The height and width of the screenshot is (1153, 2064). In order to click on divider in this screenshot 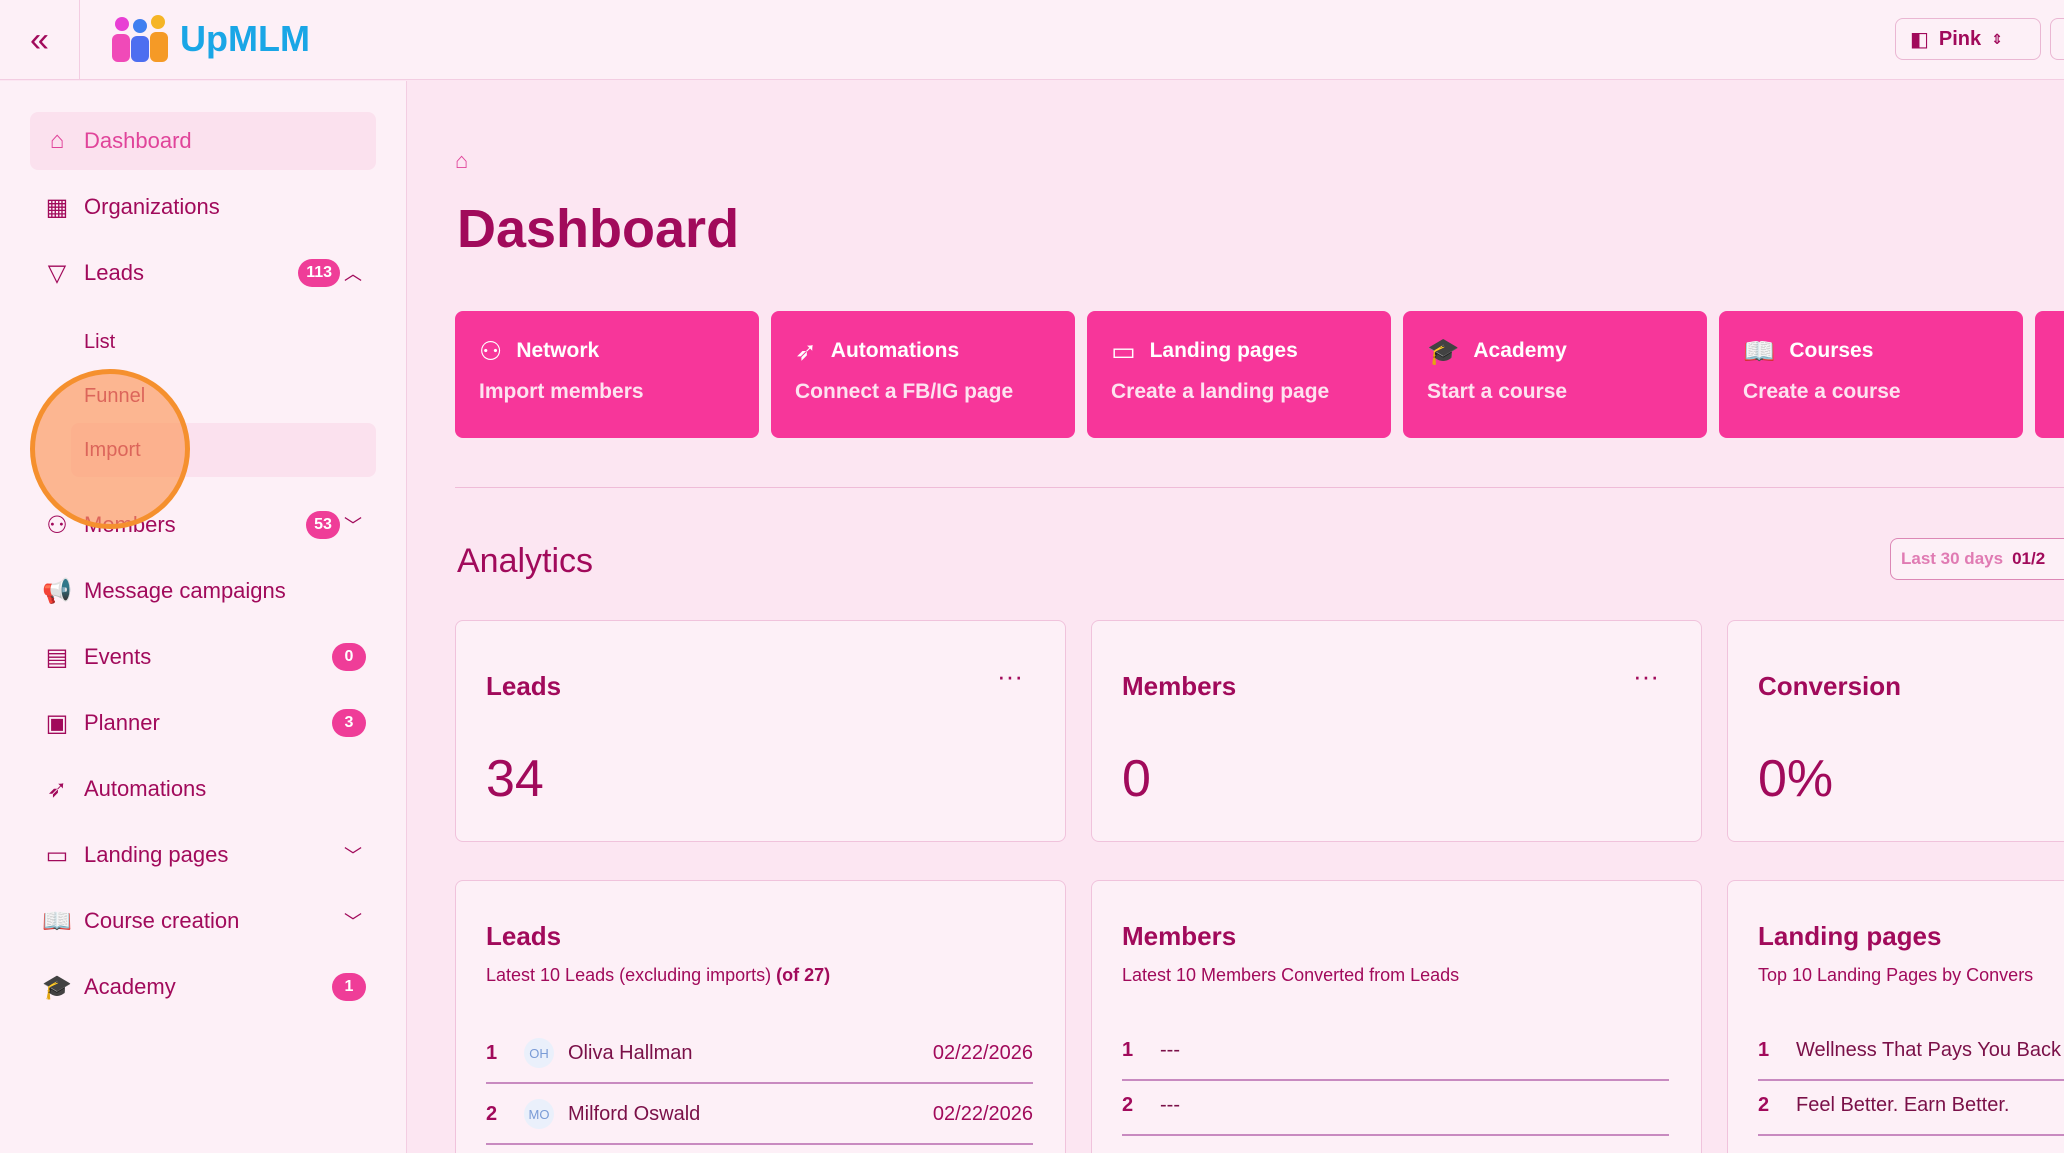, I will do `click(1259, 487)`.